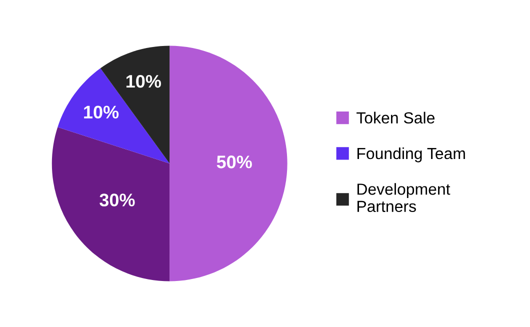  Describe the element at coordinates (395, 118) in the screenshot. I see `legend-label: Token Sale` at that location.